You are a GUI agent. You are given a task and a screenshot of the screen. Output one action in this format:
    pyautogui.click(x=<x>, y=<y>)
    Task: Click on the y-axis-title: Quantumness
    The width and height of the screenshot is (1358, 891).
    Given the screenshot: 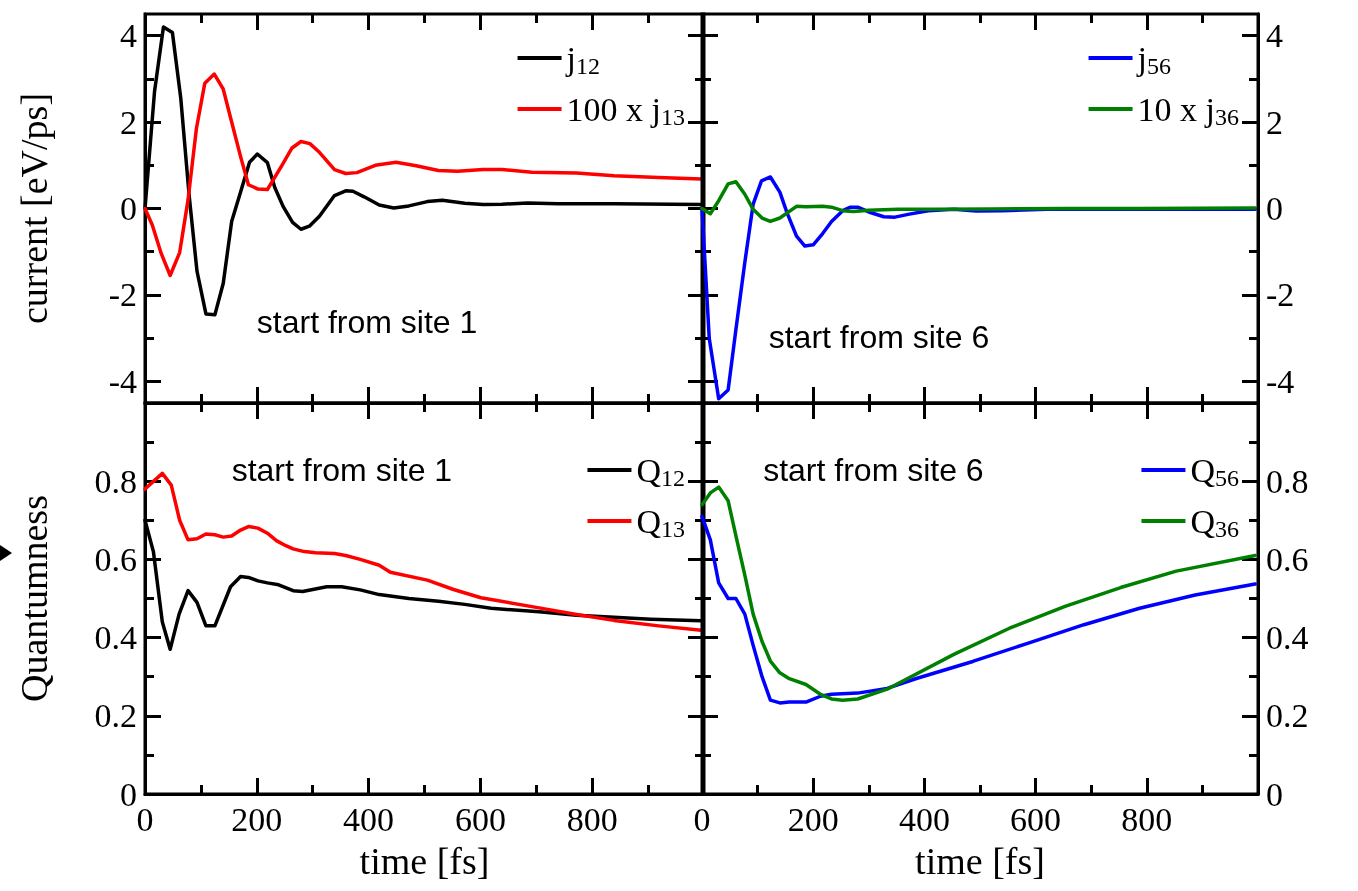 What is the action you would take?
    pyautogui.click(x=34, y=598)
    